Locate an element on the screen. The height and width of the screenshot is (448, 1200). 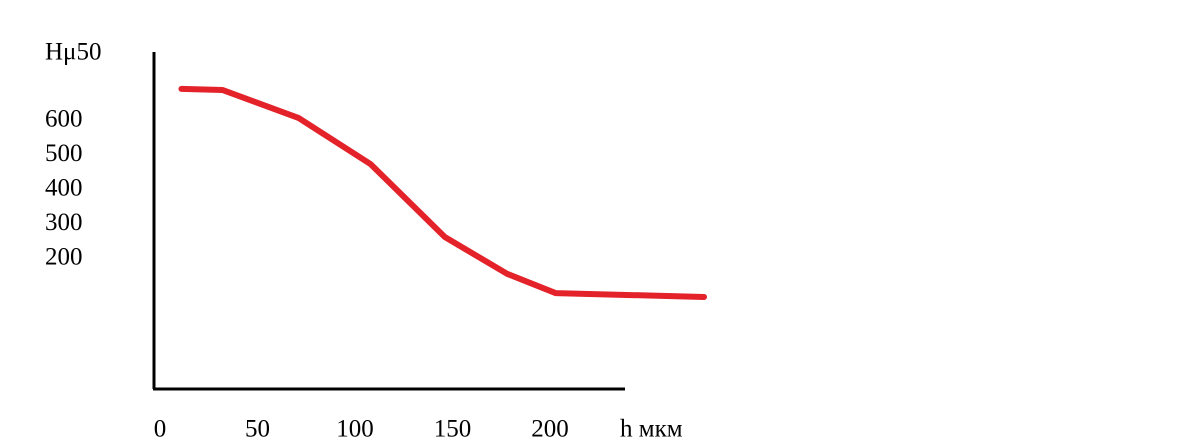
x-tick-label: 100 is located at coordinates (355, 429).